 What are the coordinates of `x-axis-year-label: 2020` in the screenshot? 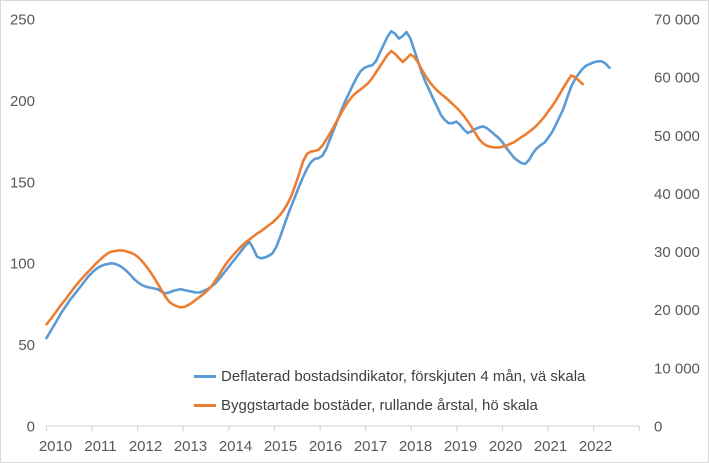 It's located at (505, 446).